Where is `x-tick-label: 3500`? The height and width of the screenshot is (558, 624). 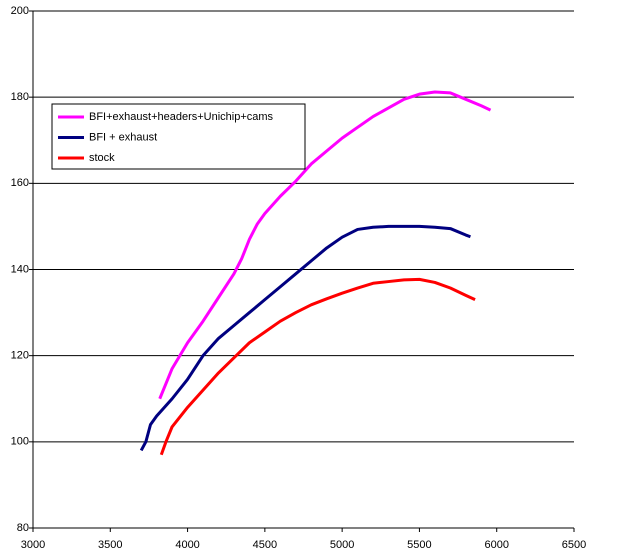
x-tick-label: 3500 is located at coordinates (110, 545).